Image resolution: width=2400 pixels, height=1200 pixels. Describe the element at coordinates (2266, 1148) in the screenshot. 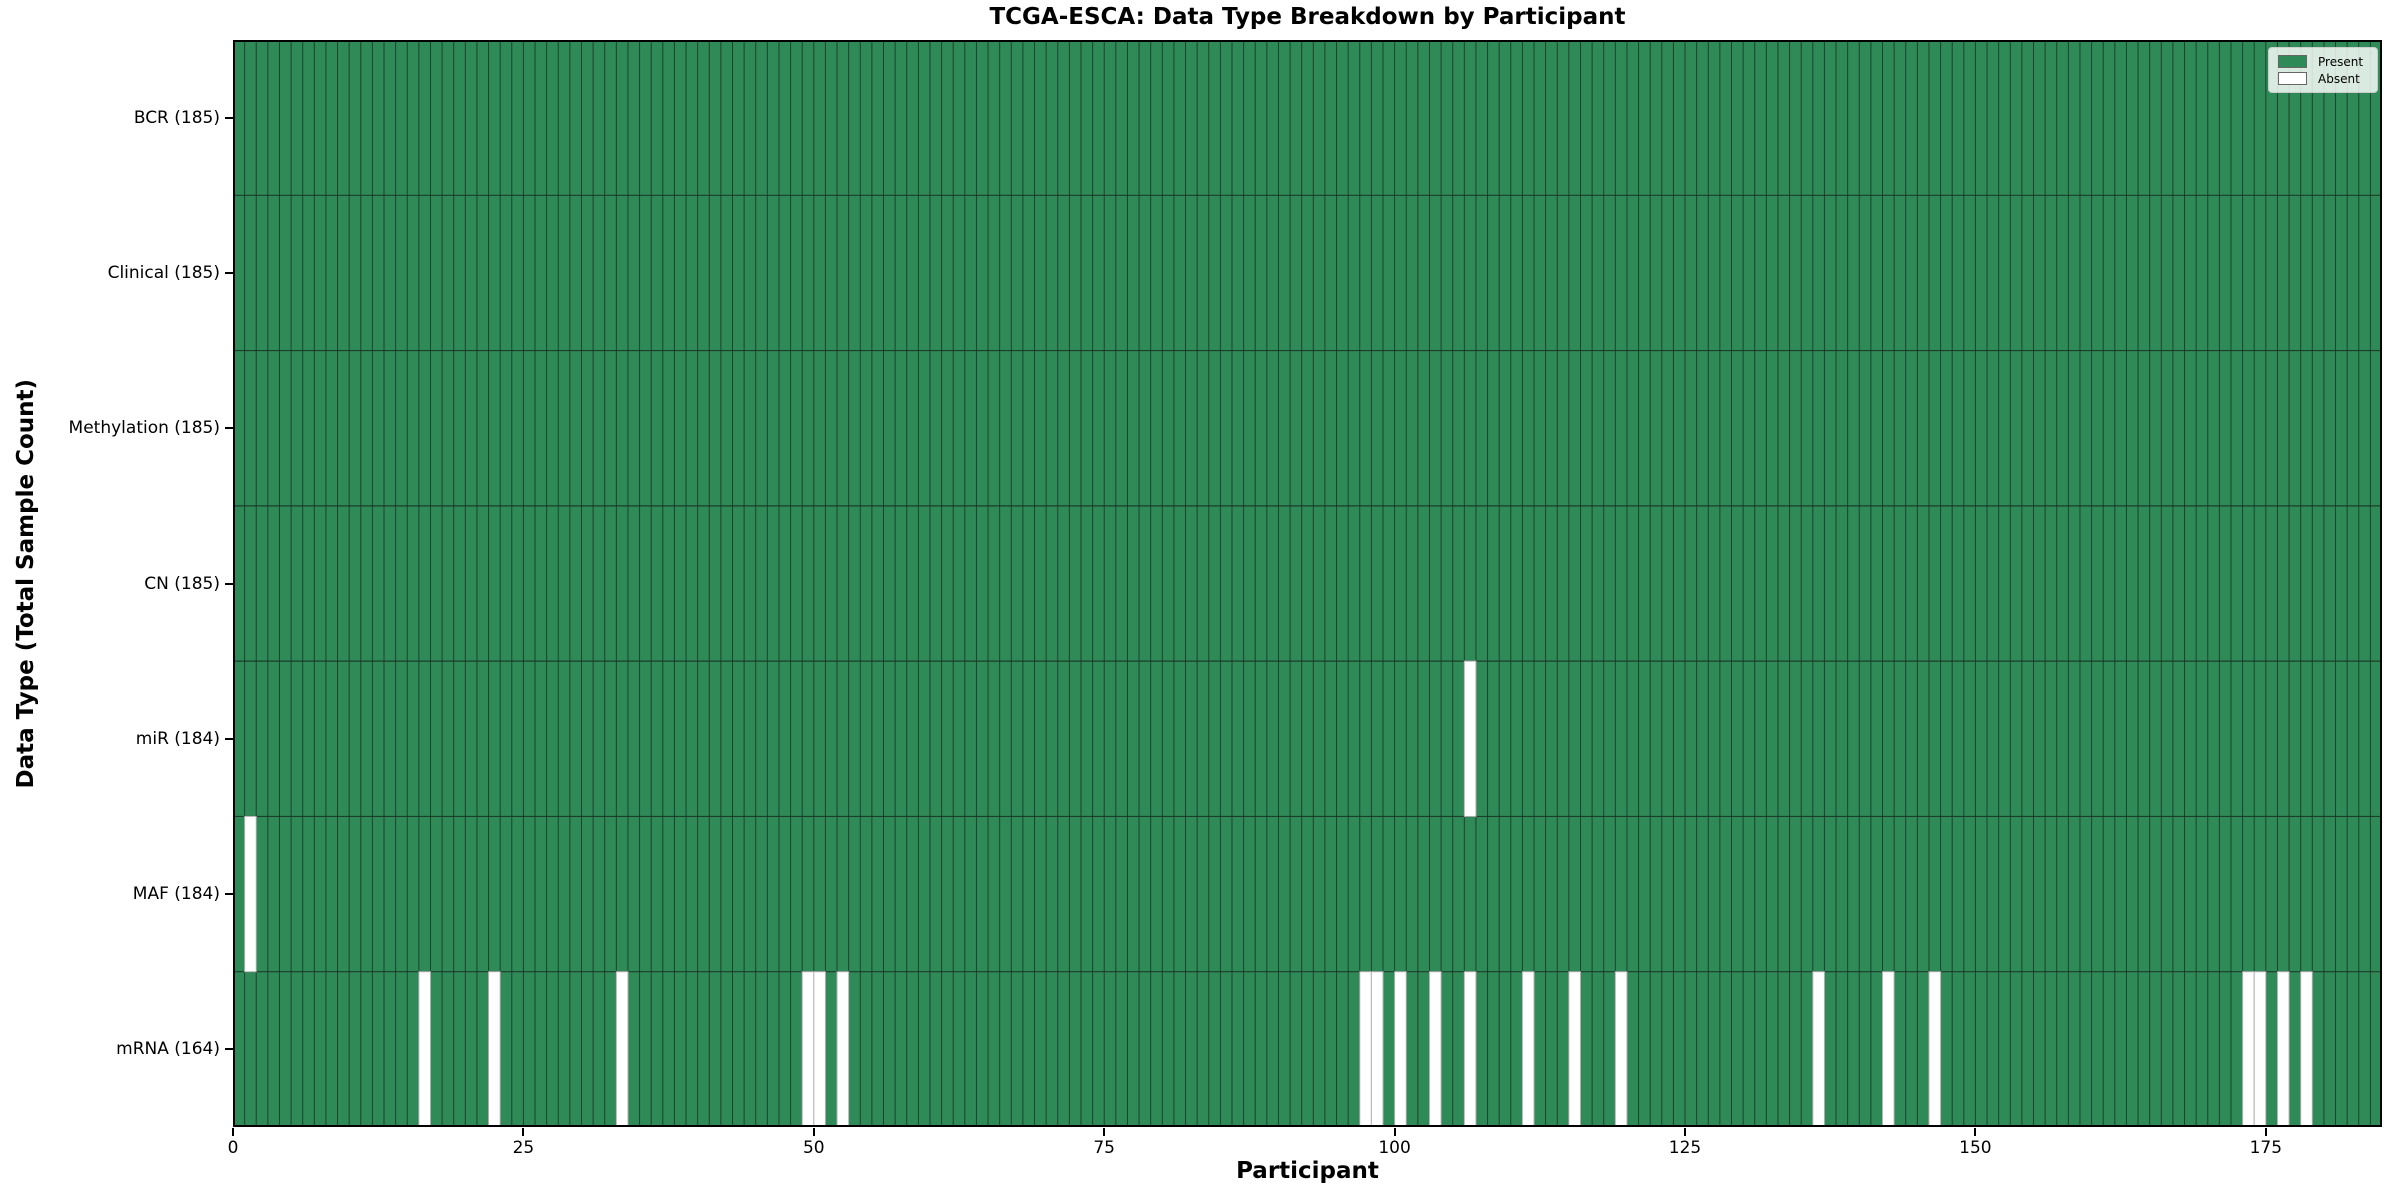

I see `x-tick-label-175: 175` at that location.